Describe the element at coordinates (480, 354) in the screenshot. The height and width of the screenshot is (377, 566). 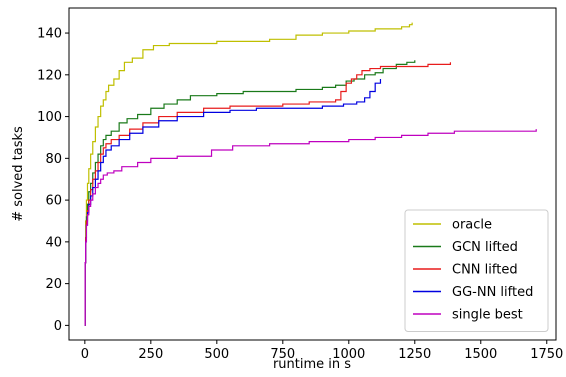
I see `x-tick-label: 1500` at that location.